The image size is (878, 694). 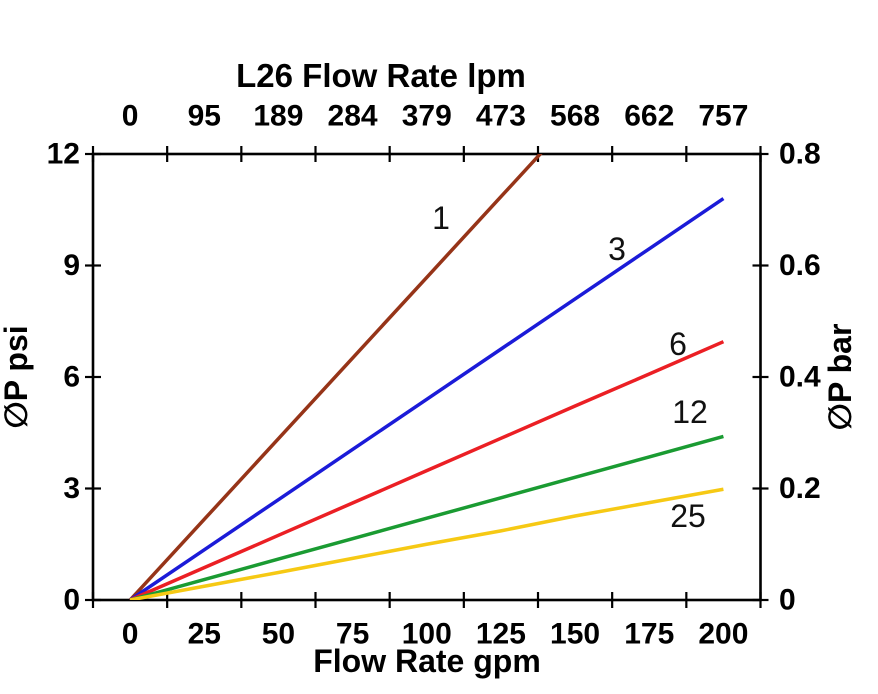 What do you see at coordinates (723, 634) in the screenshot?
I see `x-tick-label-gpm: 200` at bounding box center [723, 634].